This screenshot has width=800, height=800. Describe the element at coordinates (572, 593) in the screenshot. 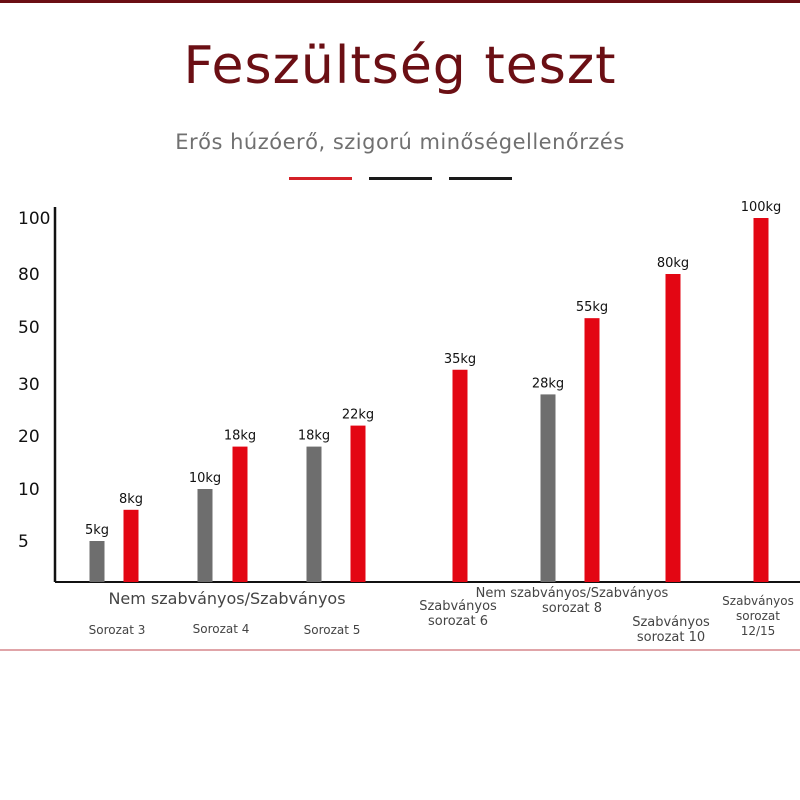

I see `x-category-label: Nem szabványos/Szabványos` at that location.